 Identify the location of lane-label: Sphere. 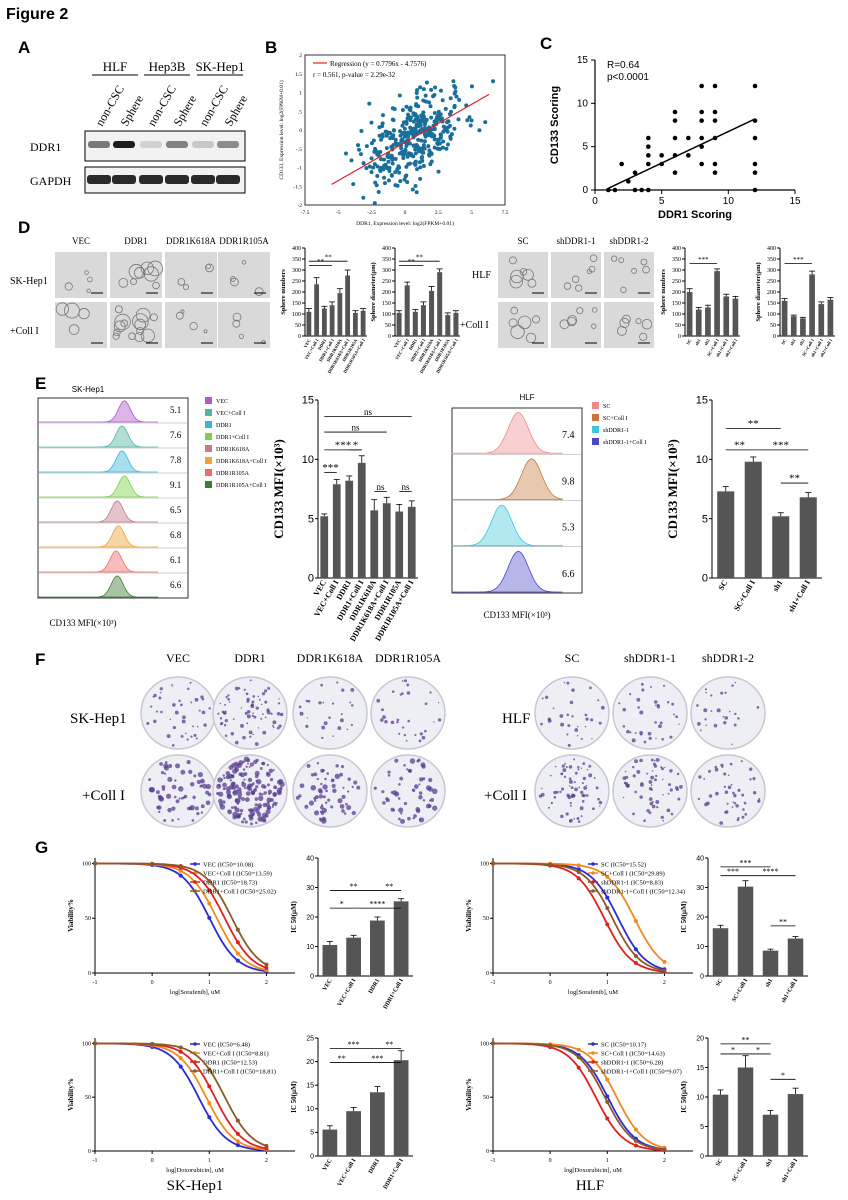
(184, 111).